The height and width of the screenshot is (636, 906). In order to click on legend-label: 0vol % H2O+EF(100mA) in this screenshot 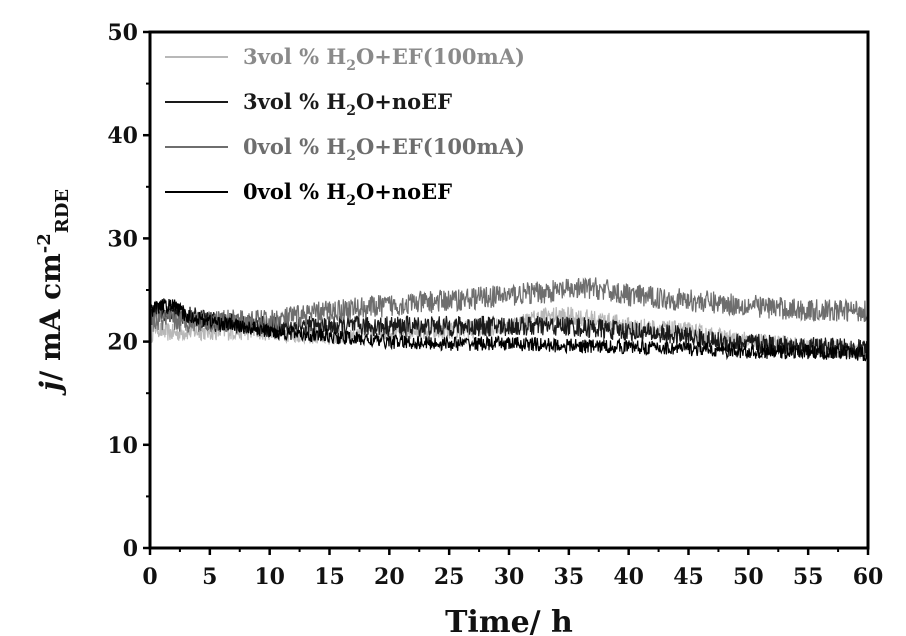, I will do `click(384, 149)`.